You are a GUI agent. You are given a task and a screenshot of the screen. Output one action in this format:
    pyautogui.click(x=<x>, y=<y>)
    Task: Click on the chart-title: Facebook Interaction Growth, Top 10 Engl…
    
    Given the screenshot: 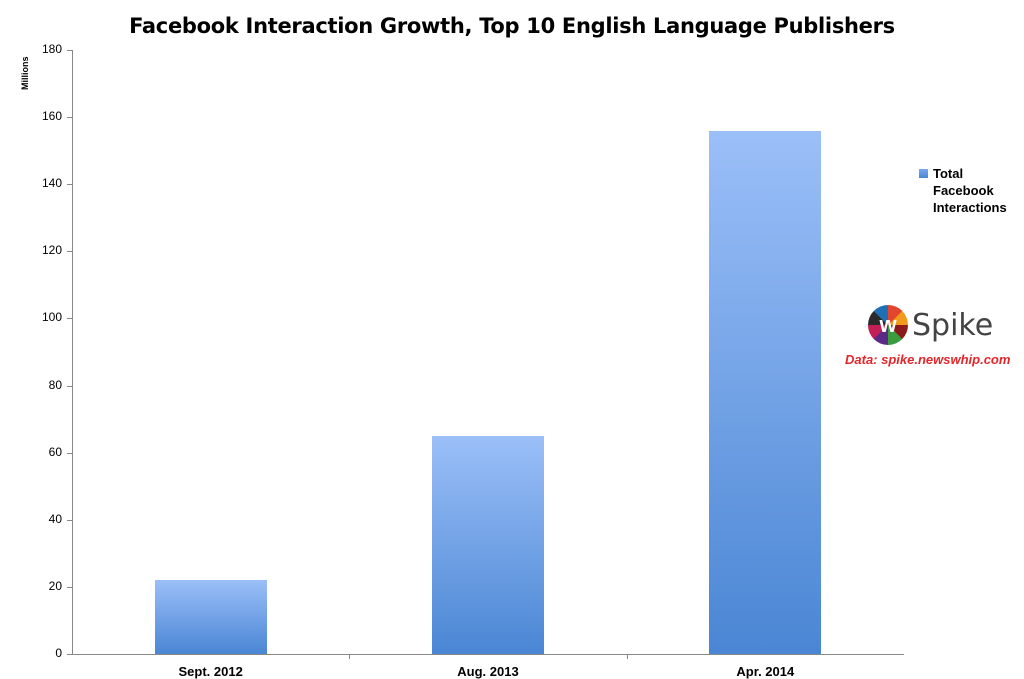 What is the action you would take?
    pyautogui.click(x=512, y=26)
    